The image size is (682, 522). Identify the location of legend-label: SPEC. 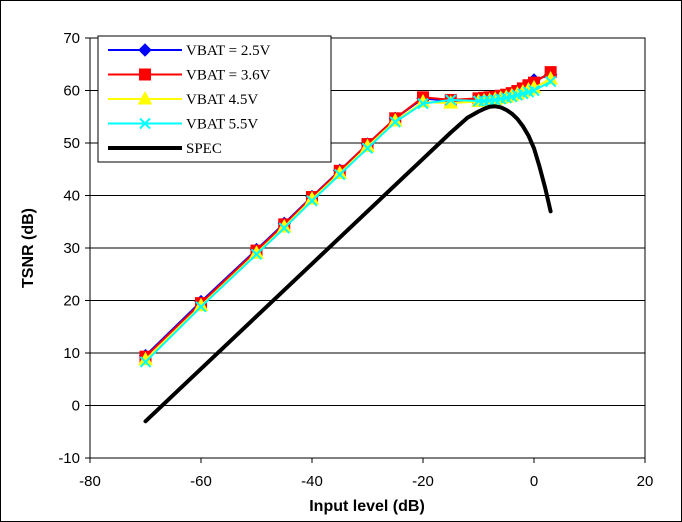
(204, 149).